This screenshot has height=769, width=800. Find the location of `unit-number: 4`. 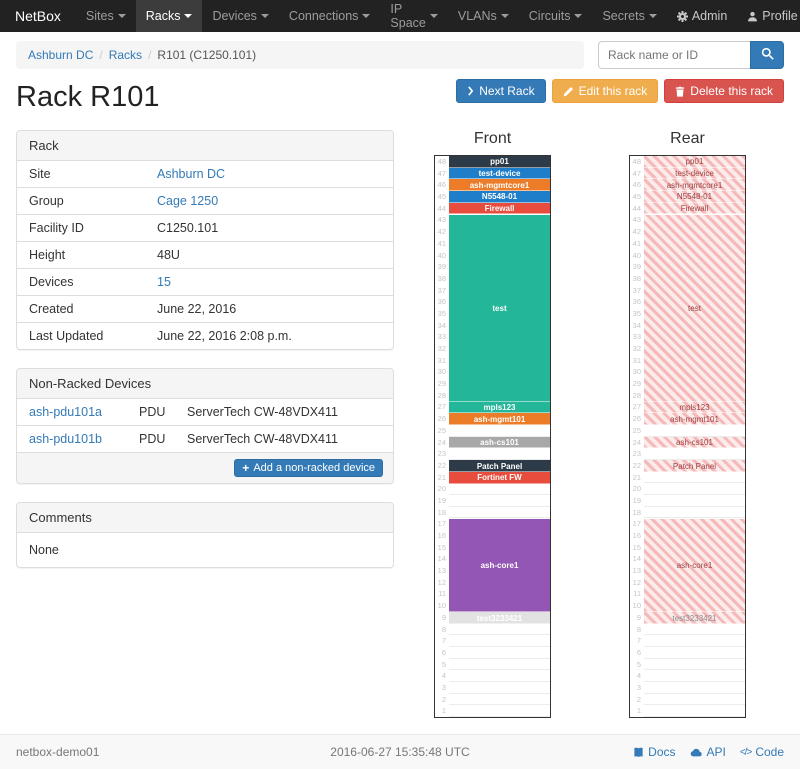

unit-number: 4 is located at coordinates (638, 676).